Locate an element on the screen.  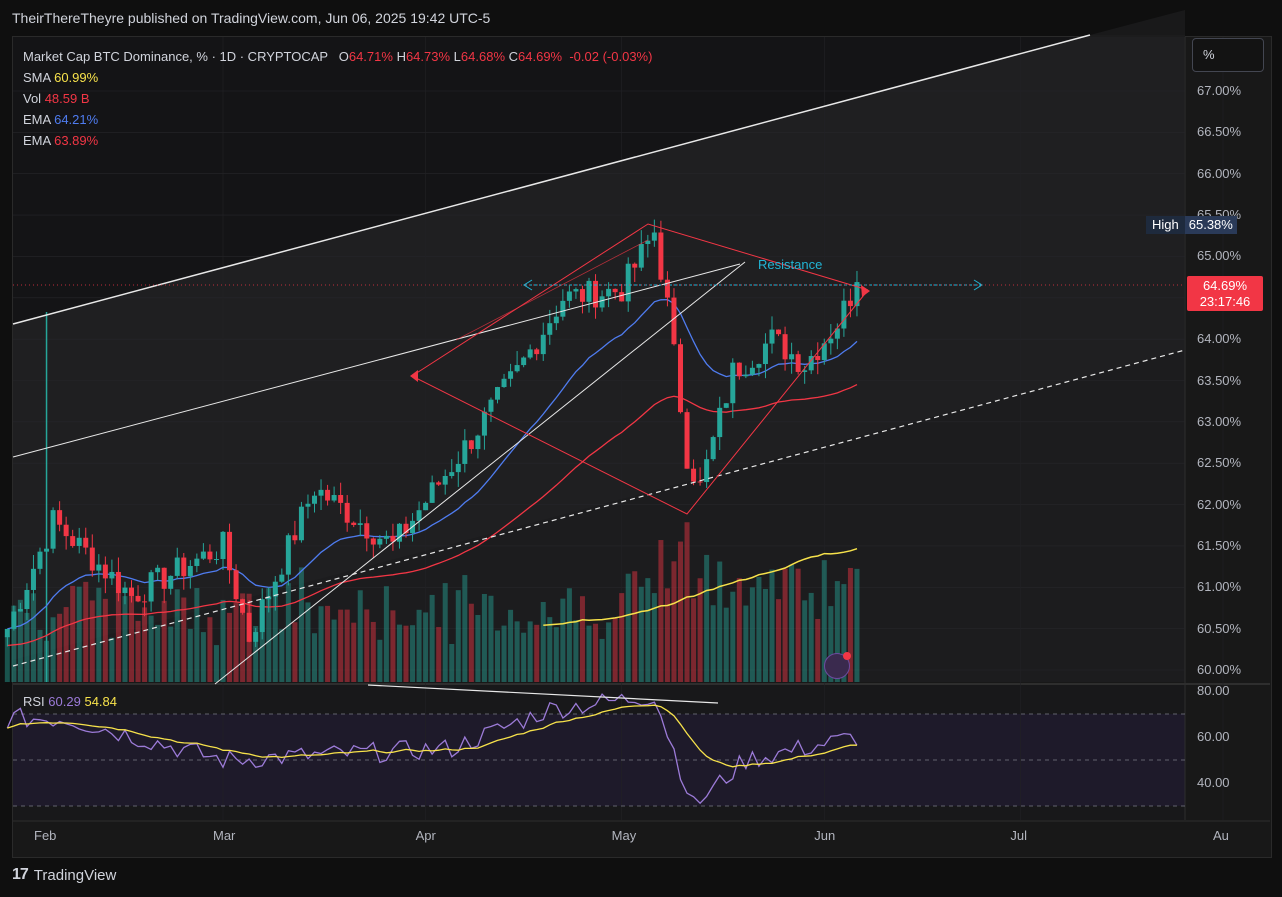
rsi-ma-value: 54.84 is located at coordinates (101, 701).